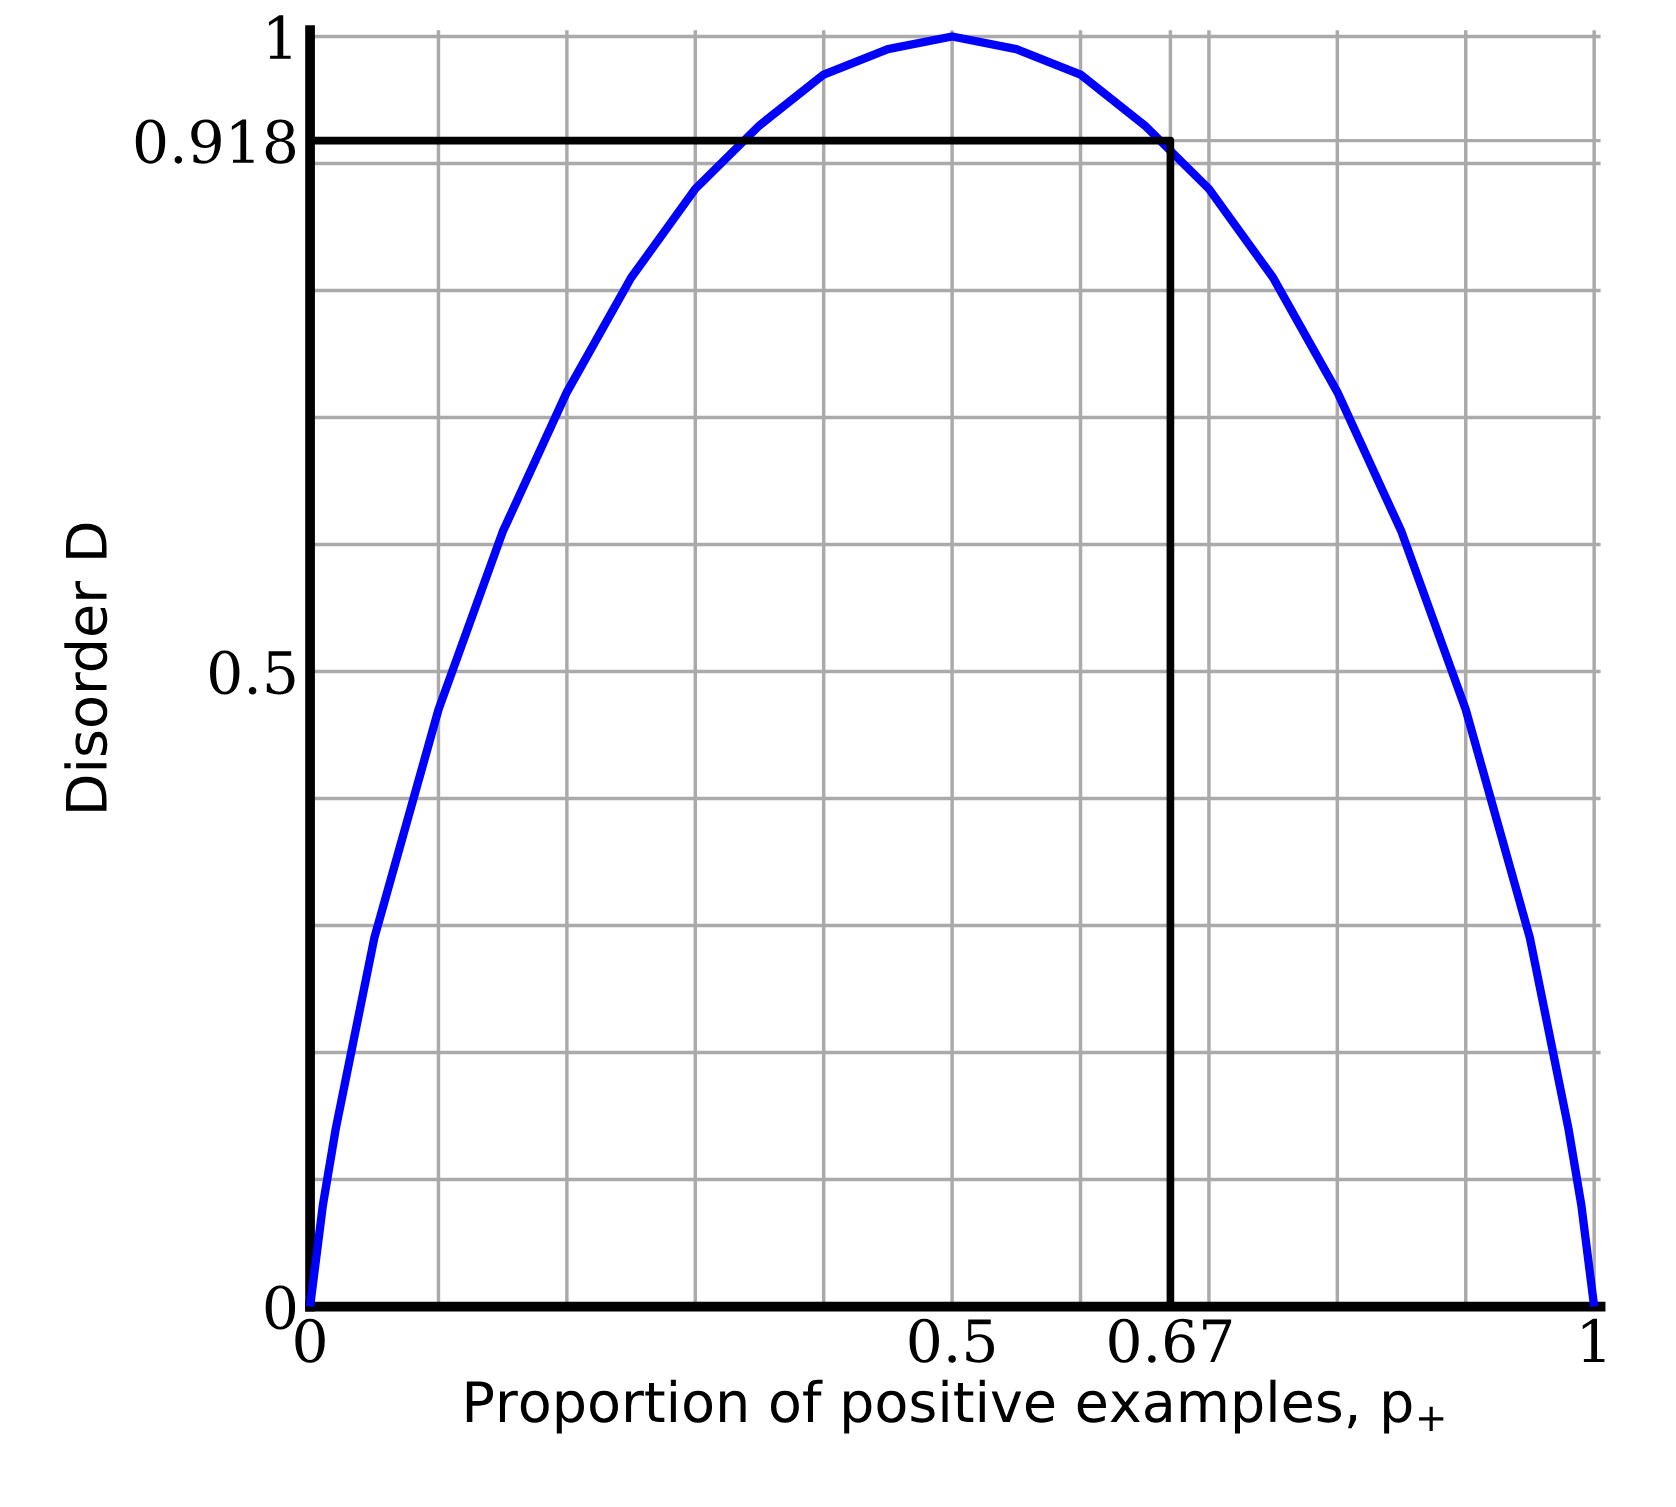  I want to click on x-tick-label: 0, so click(310, 1340).